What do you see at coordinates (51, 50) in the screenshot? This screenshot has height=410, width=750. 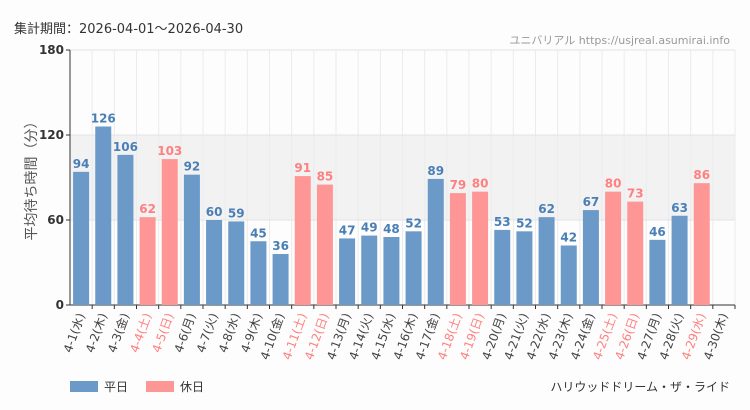 I see `y-tick-label: 180` at bounding box center [51, 50].